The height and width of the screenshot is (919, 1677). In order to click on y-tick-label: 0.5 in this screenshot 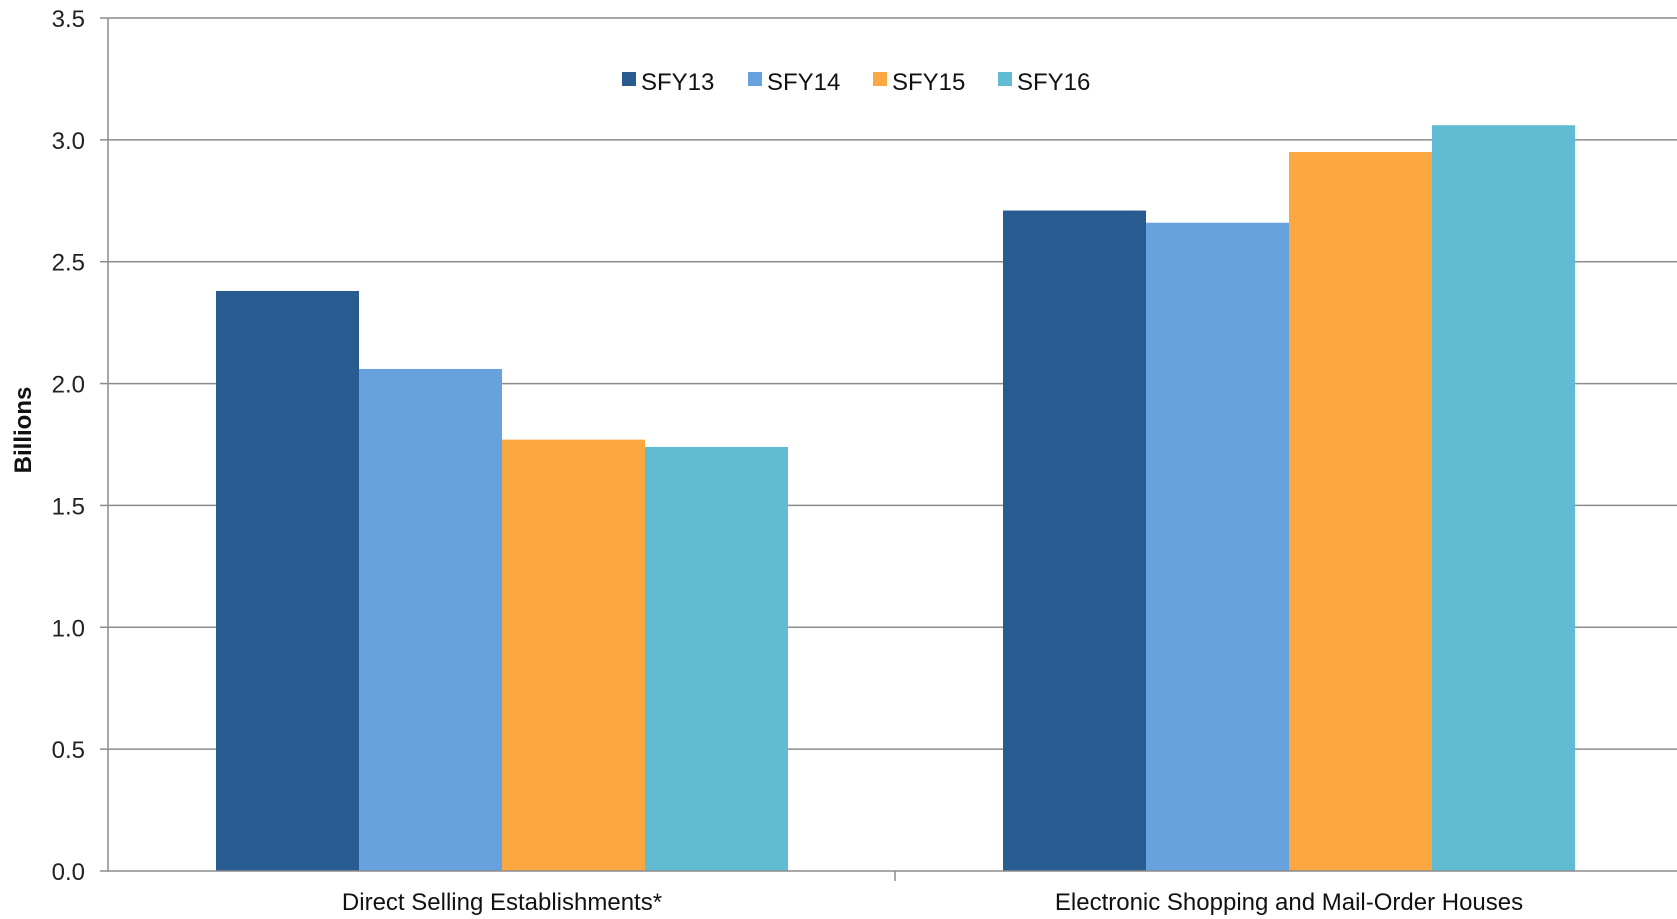, I will do `click(68, 750)`.